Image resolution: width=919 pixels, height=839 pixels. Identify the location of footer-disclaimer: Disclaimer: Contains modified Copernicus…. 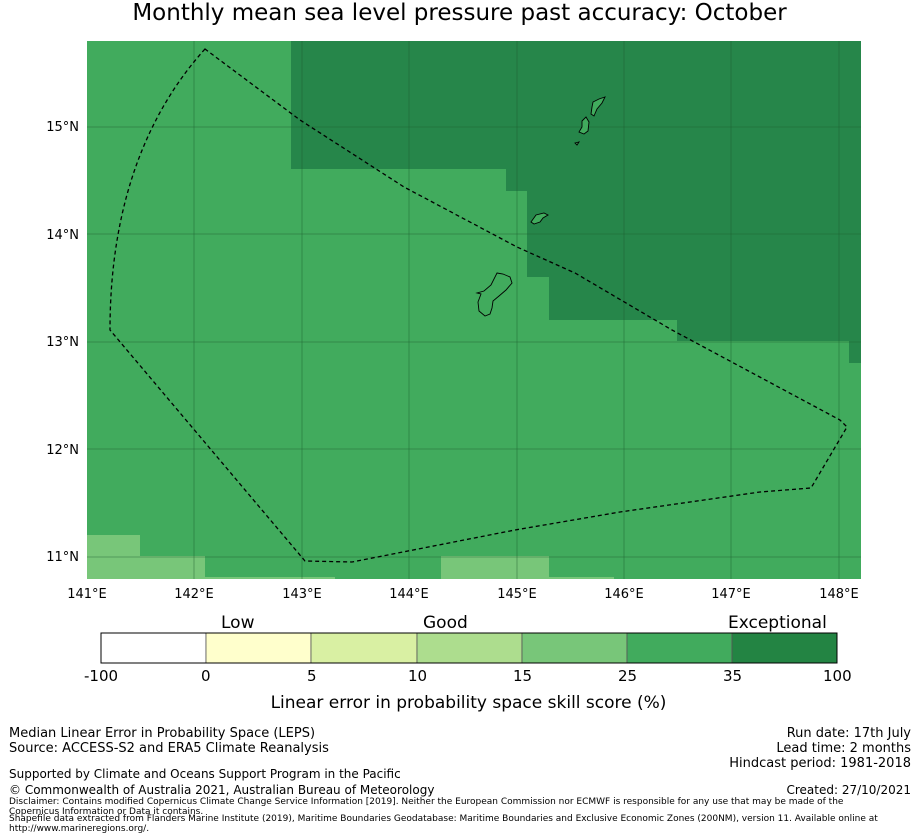
(426, 807).